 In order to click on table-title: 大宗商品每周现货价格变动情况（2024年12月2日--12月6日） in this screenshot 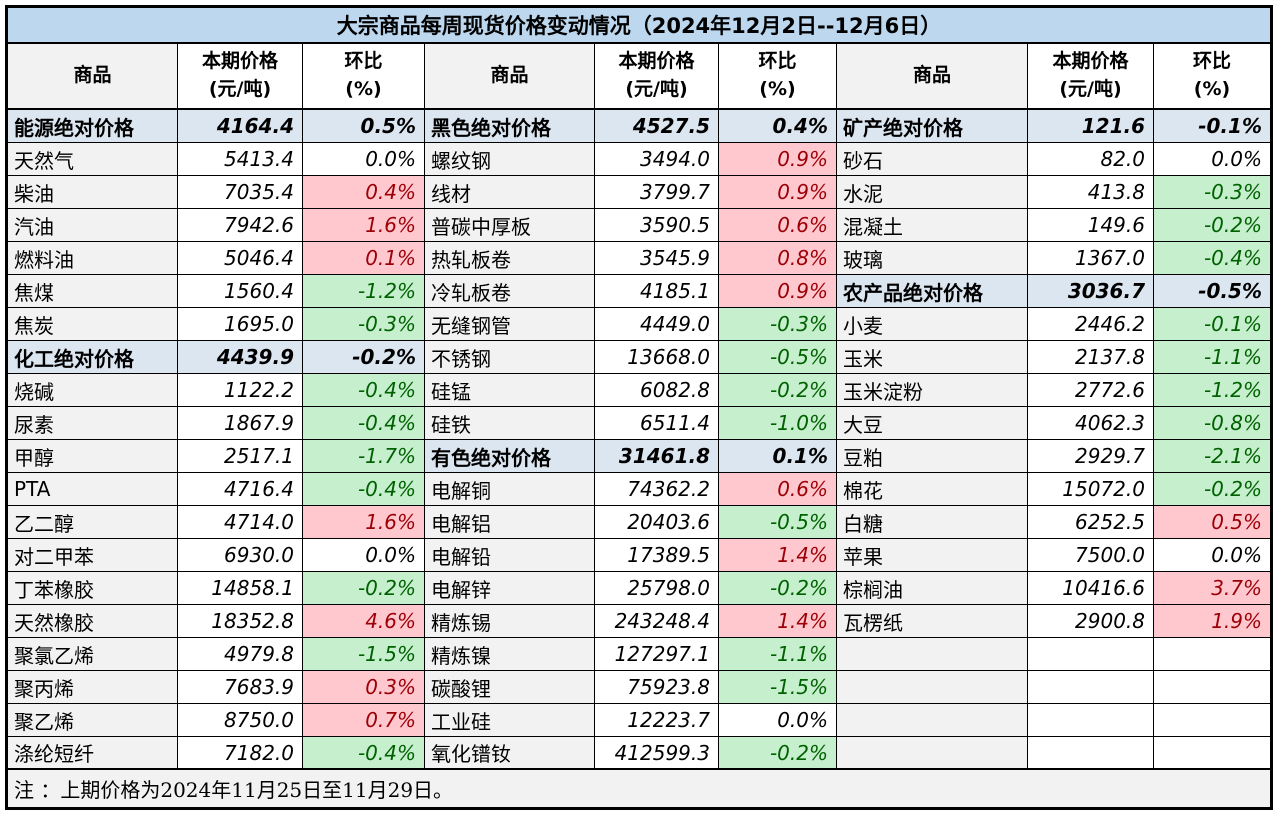, I will do `click(639, 26)`.